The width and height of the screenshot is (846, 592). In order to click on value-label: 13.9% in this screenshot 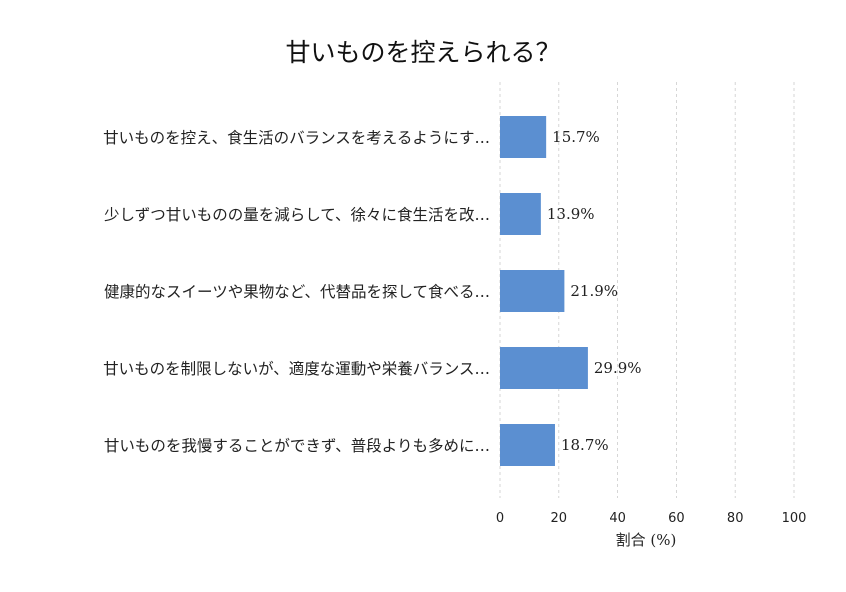, I will do `click(571, 214)`.